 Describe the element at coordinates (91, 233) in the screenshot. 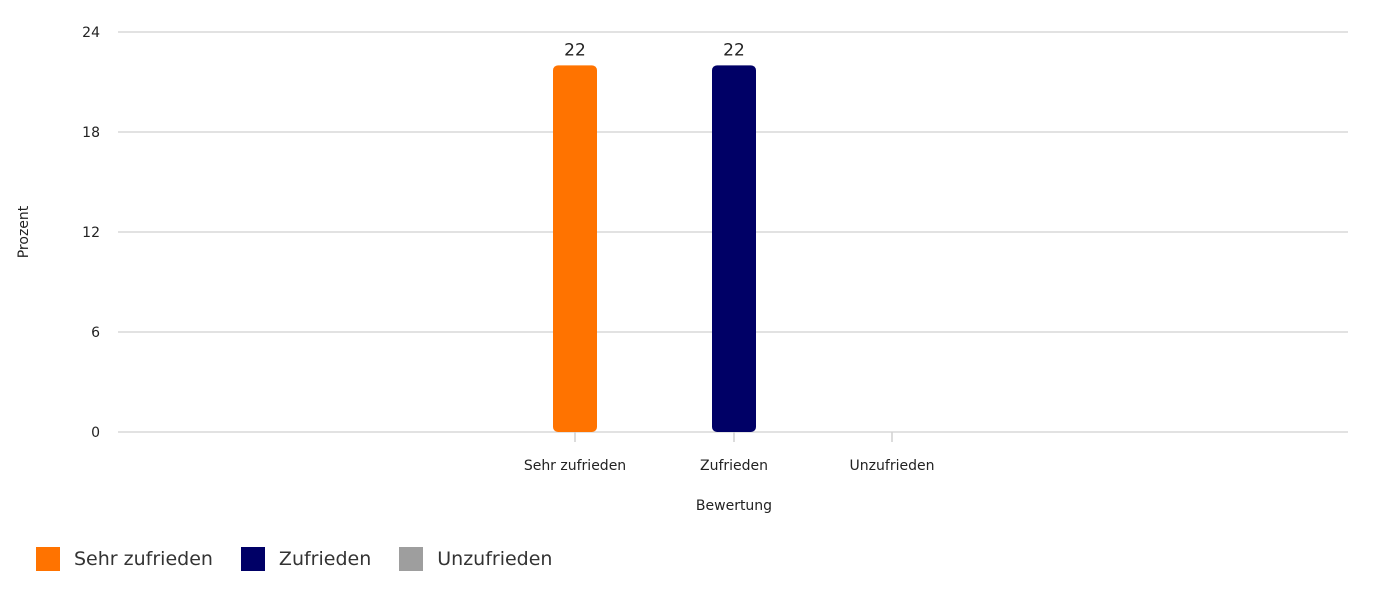

I see `y-tick-label: 12` at that location.